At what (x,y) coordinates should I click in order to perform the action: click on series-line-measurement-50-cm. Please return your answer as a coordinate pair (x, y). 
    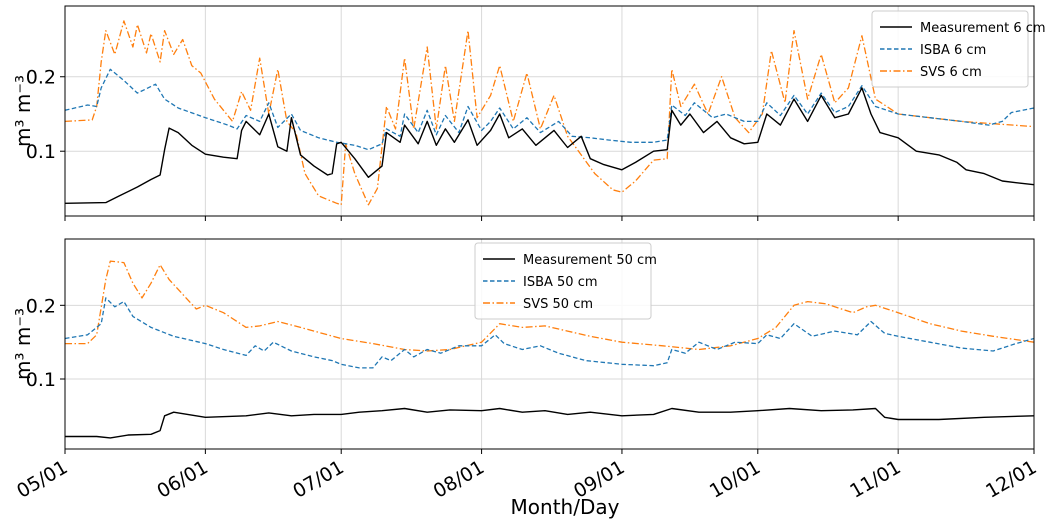
    Looking at the image, I should click on (550, 423).